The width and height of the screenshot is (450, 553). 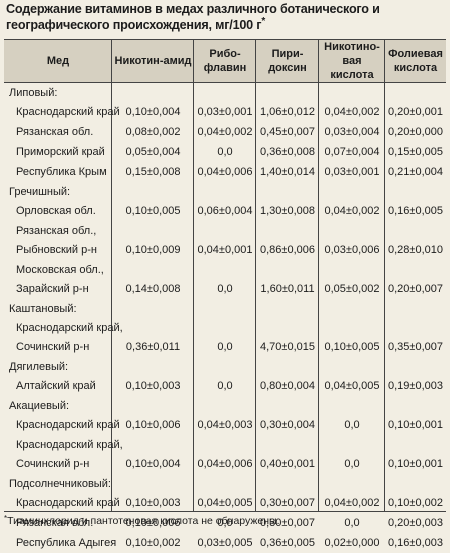 What do you see at coordinates (153, 347) in the screenshot?
I see `nicotinamide-value: 0,36±0,011` at bounding box center [153, 347].